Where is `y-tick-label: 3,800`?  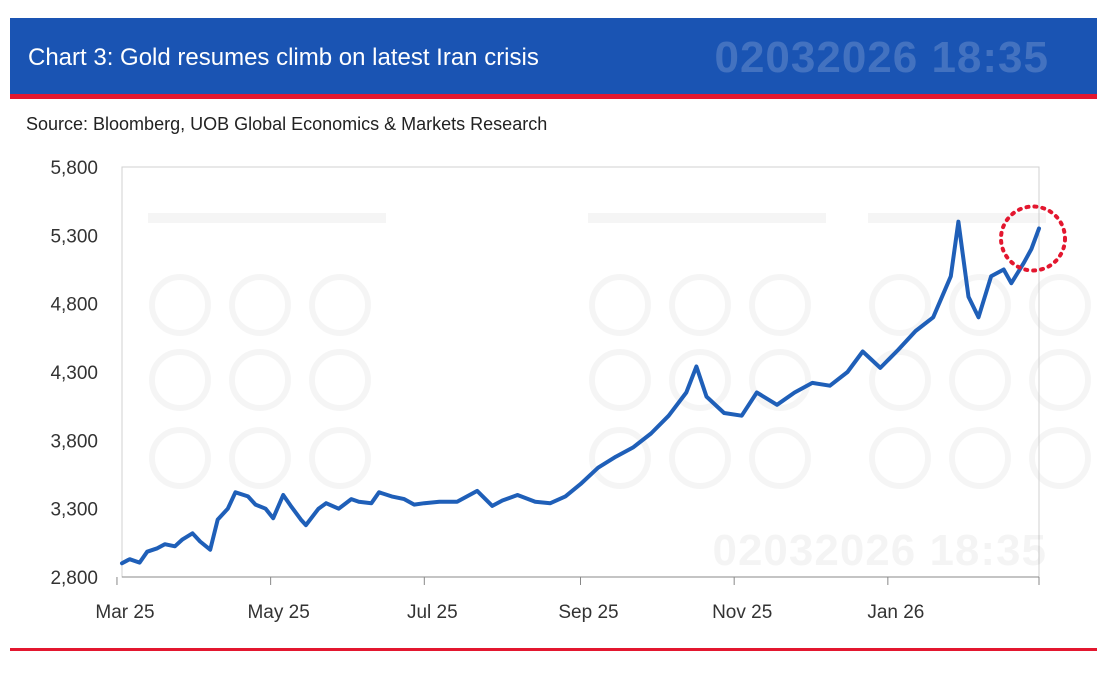
y-tick-label: 3,800 is located at coordinates (74, 441).